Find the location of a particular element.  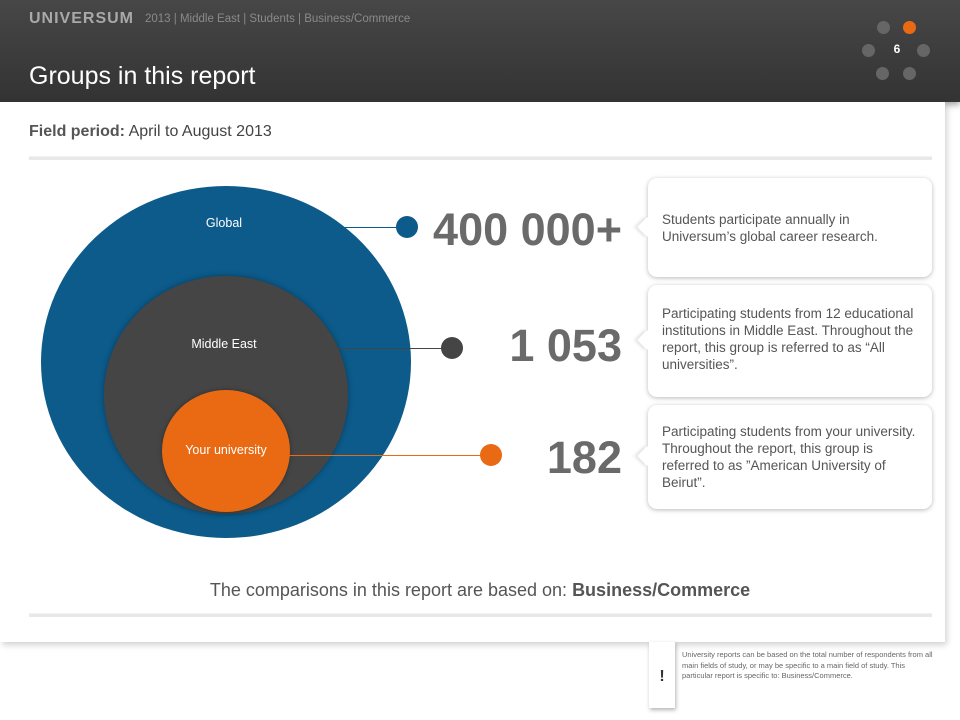

middle-east-count: 1 053 is located at coordinates (565, 345).